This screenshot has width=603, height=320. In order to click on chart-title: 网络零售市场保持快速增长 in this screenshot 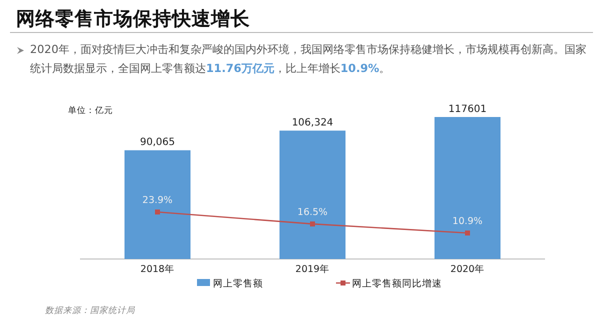, I will do `click(133, 19)`.